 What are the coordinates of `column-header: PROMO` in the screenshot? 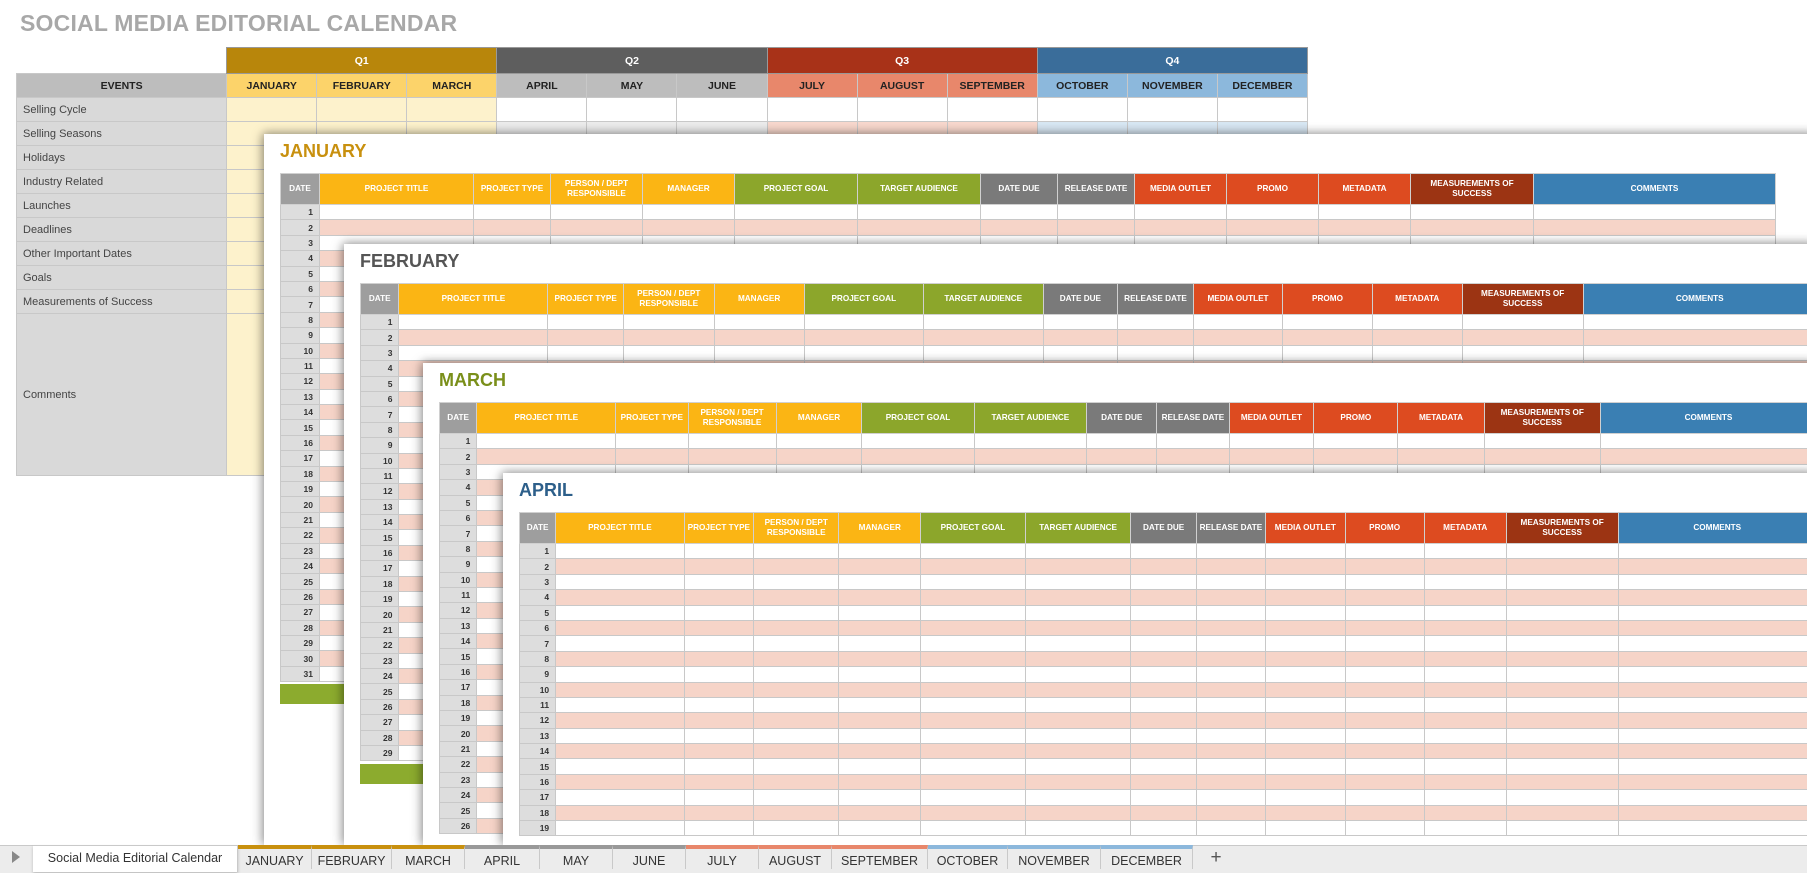 It's located at (1384, 528).